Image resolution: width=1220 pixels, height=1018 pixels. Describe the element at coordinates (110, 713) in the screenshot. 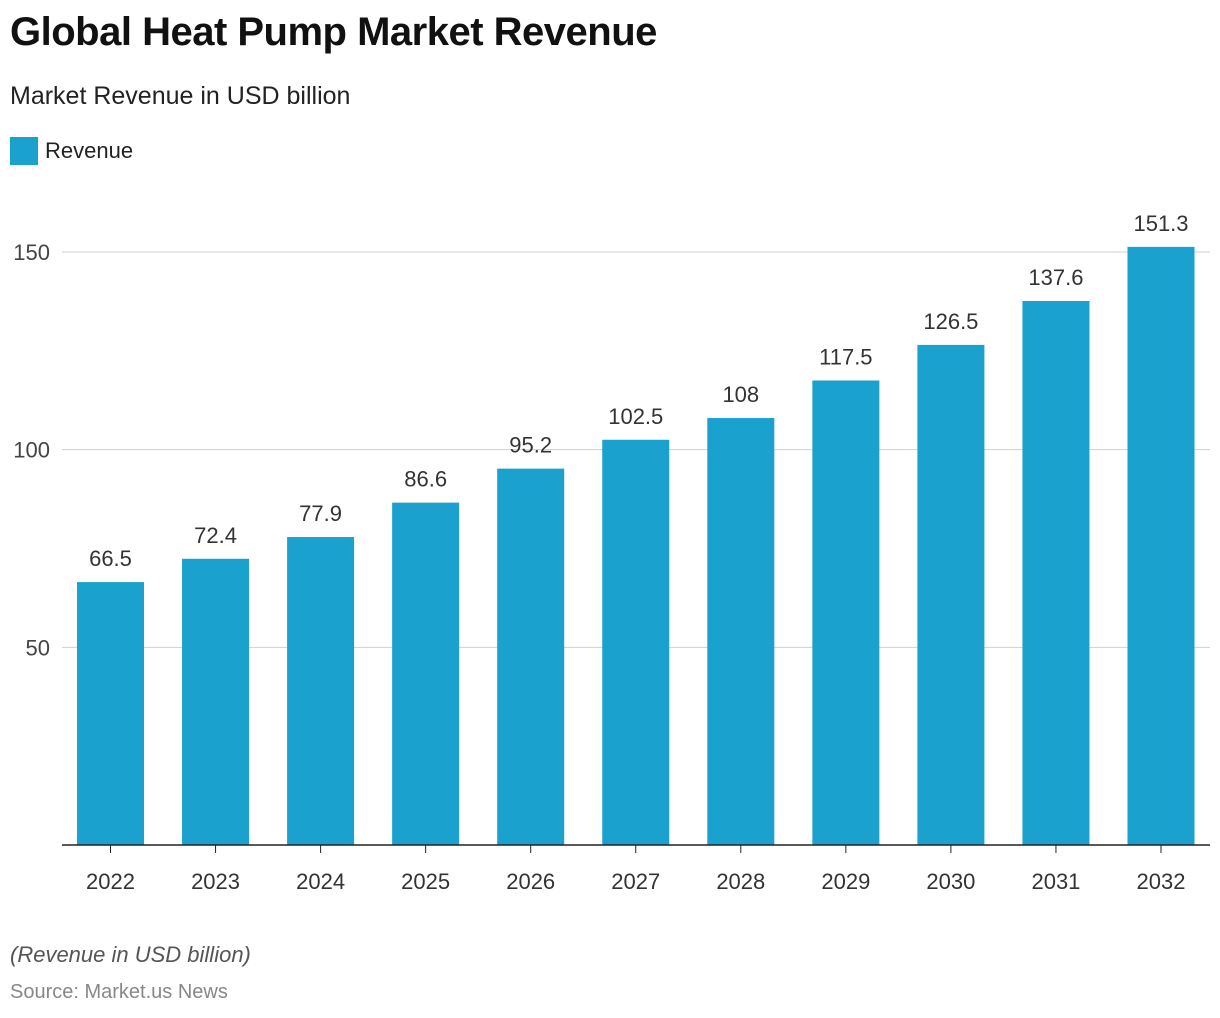

I see `bar-2022` at that location.